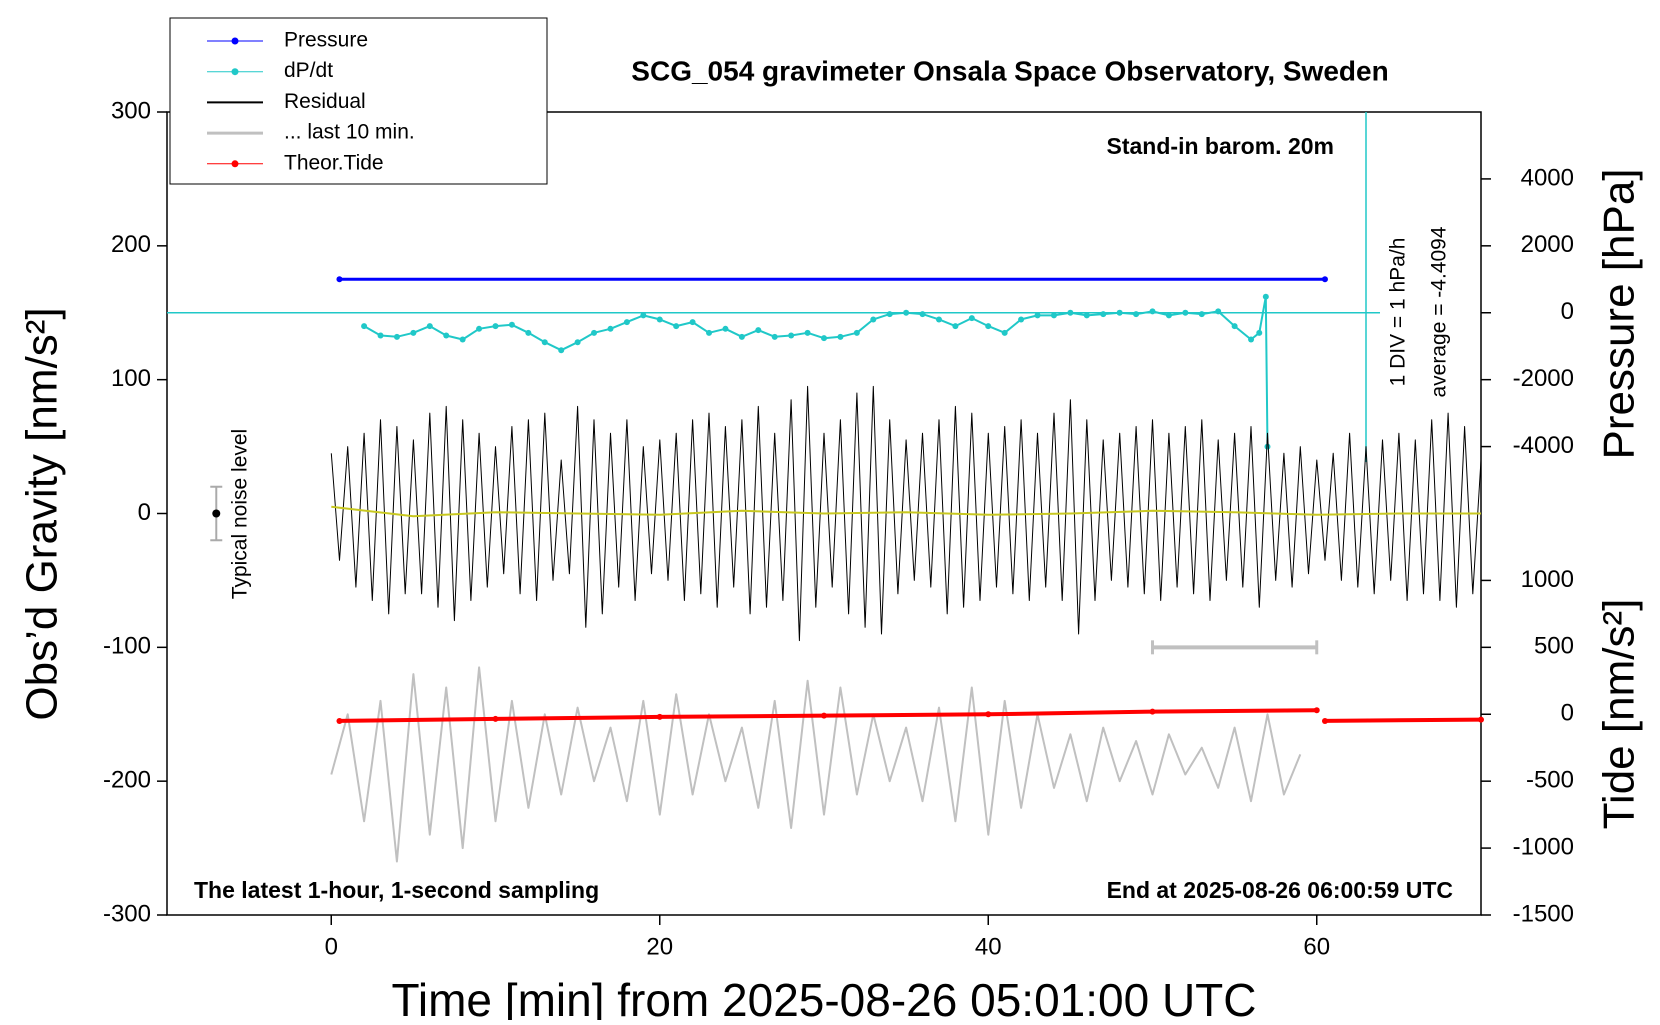 The height and width of the screenshot is (1025, 1660). Describe the element at coordinates (1439, 311) in the screenshot. I see `annotation: average = -4.4094` at that location.